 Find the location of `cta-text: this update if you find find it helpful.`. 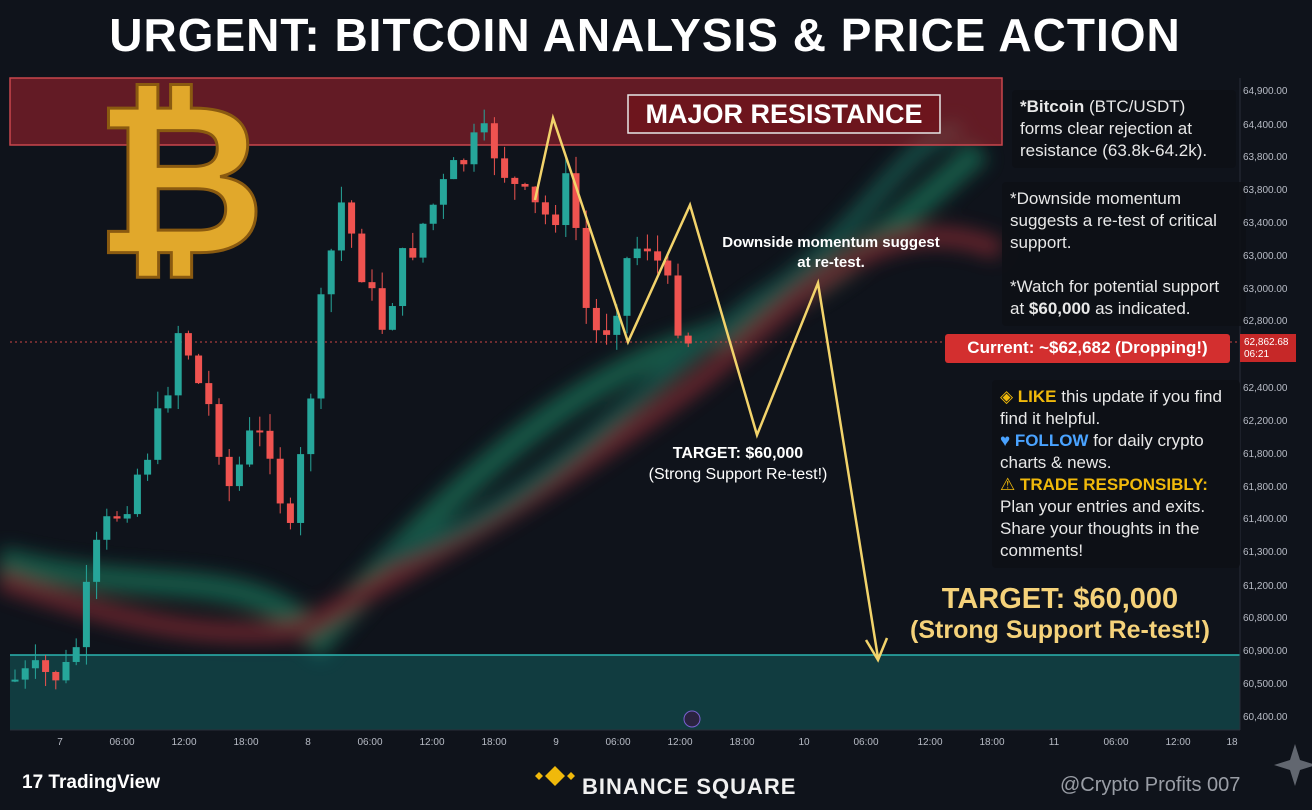

cta-text: this update if you find find it helpful. is located at coordinates (1111, 407).